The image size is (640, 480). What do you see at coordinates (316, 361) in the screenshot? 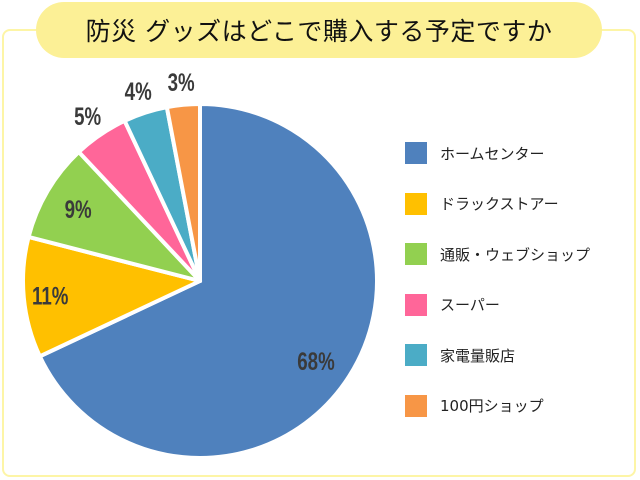
I see `slice-percent-label: 68%` at bounding box center [316, 361].